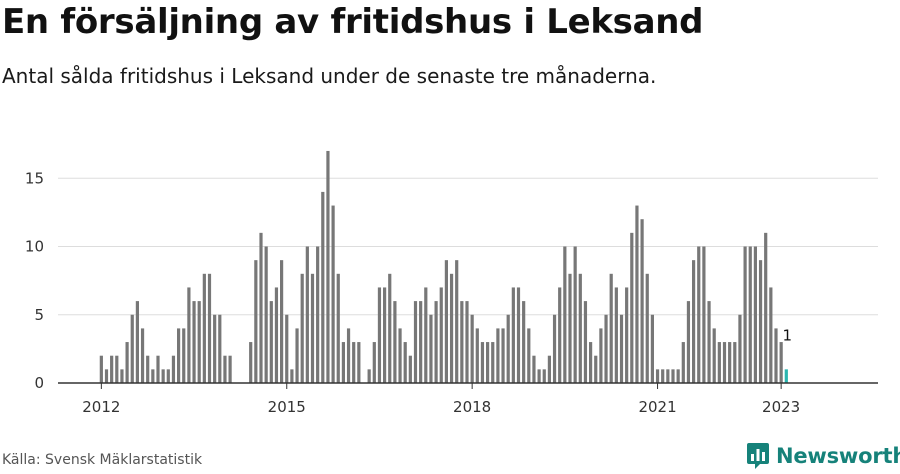 The image size is (900, 474). Describe the element at coordinates (287, 407) in the screenshot. I see `x-tick-label: 2015` at that location.